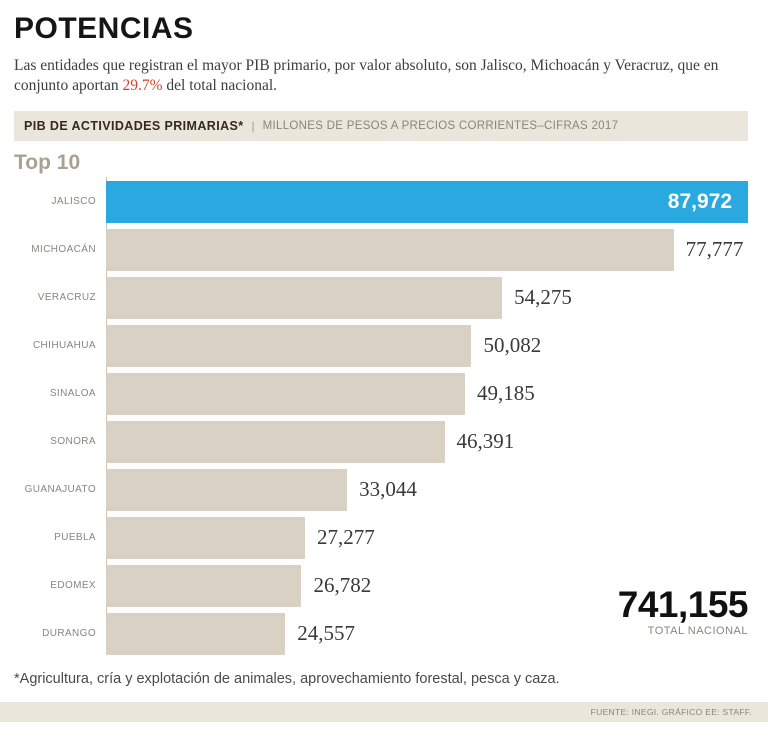 Image resolution: width=768 pixels, height=743 pixels. Describe the element at coordinates (64, 346) in the screenshot. I see `state-label: CHIHUAHUA` at that location.